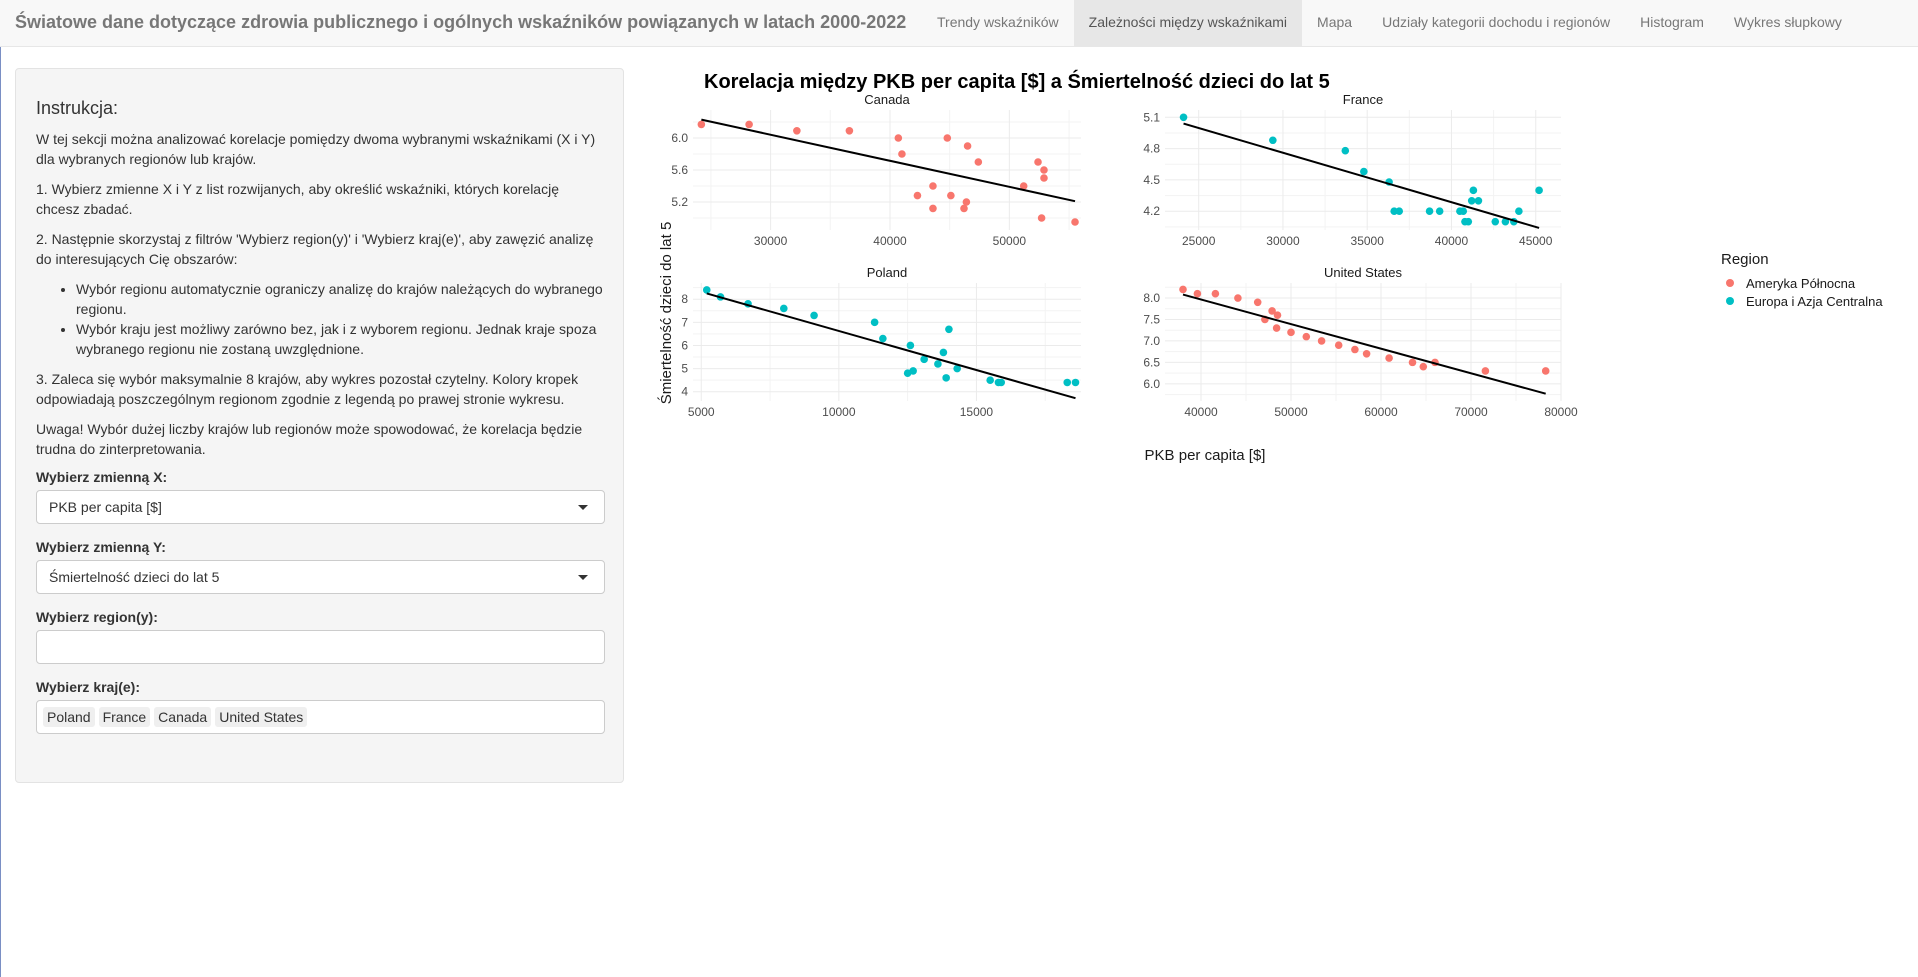 The width and height of the screenshot is (1918, 977). What do you see at coordinates (1672, 22) in the screenshot?
I see `tab-histogram: Histogram` at bounding box center [1672, 22].